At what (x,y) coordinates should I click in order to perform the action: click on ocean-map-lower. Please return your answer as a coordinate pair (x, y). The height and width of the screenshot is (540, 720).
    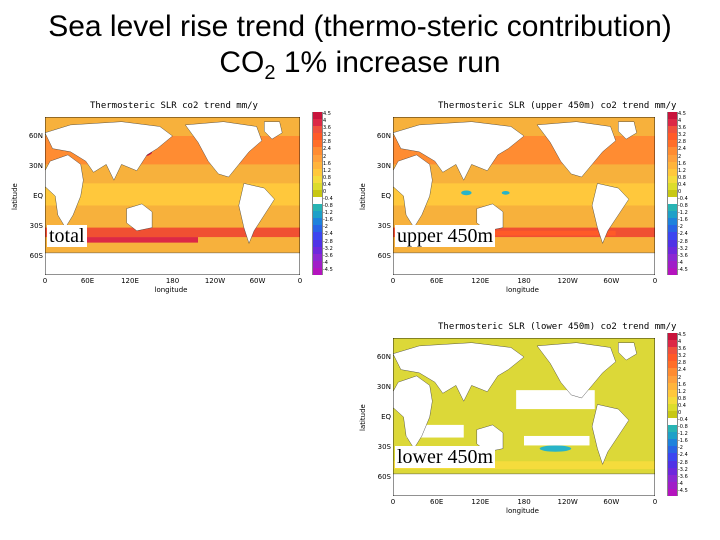
    Looking at the image, I should click on (524, 417).